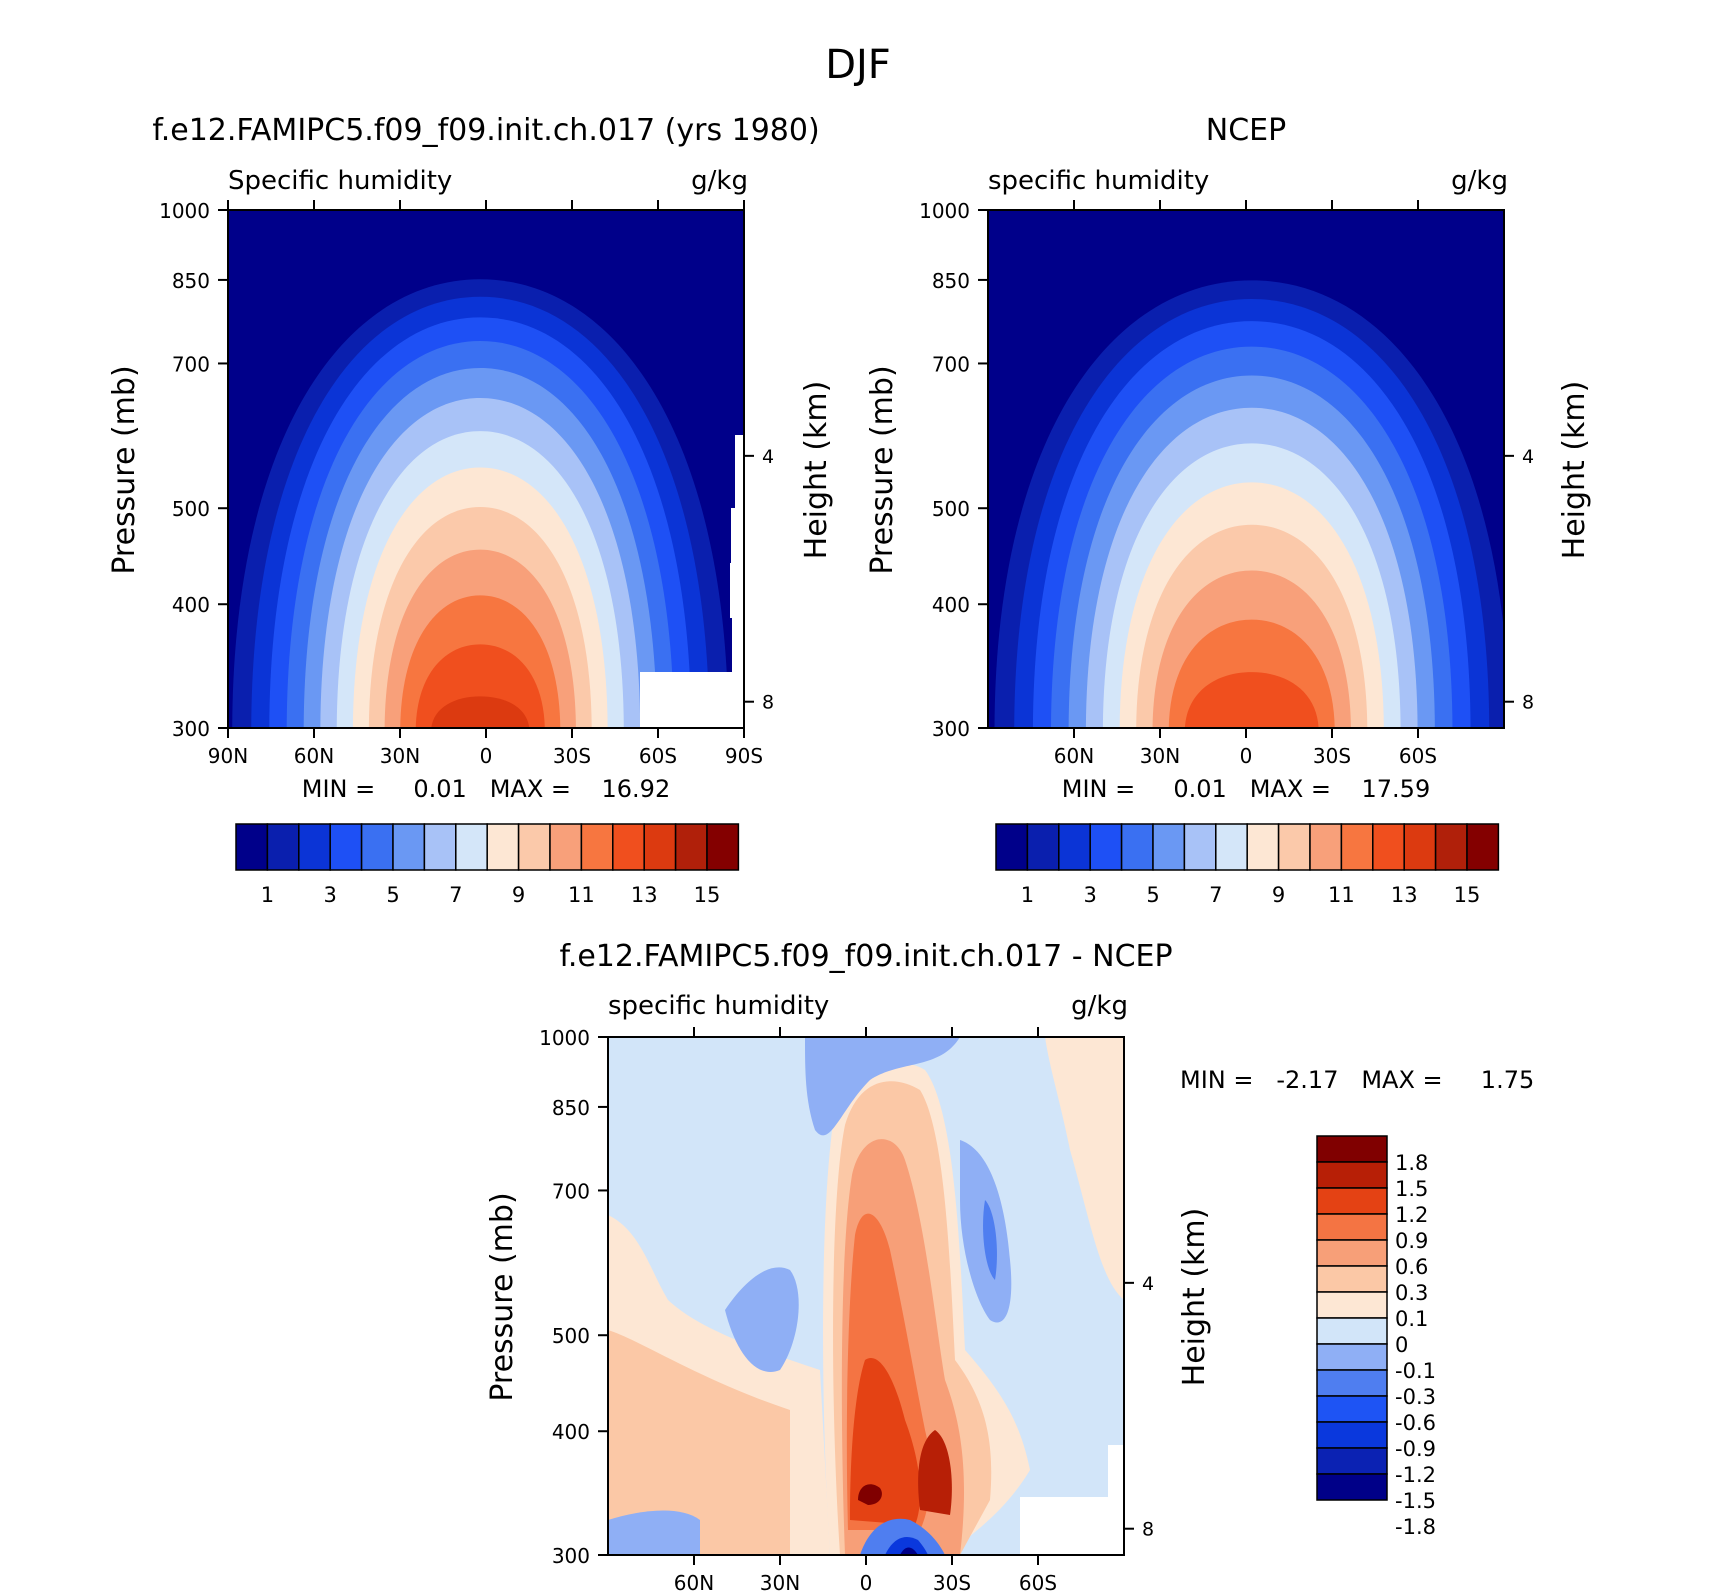 The image size is (1710, 1596). Describe the element at coordinates (502, 1296) in the screenshot. I see `panel-diff-ylabel: Pressure (mb)` at that location.